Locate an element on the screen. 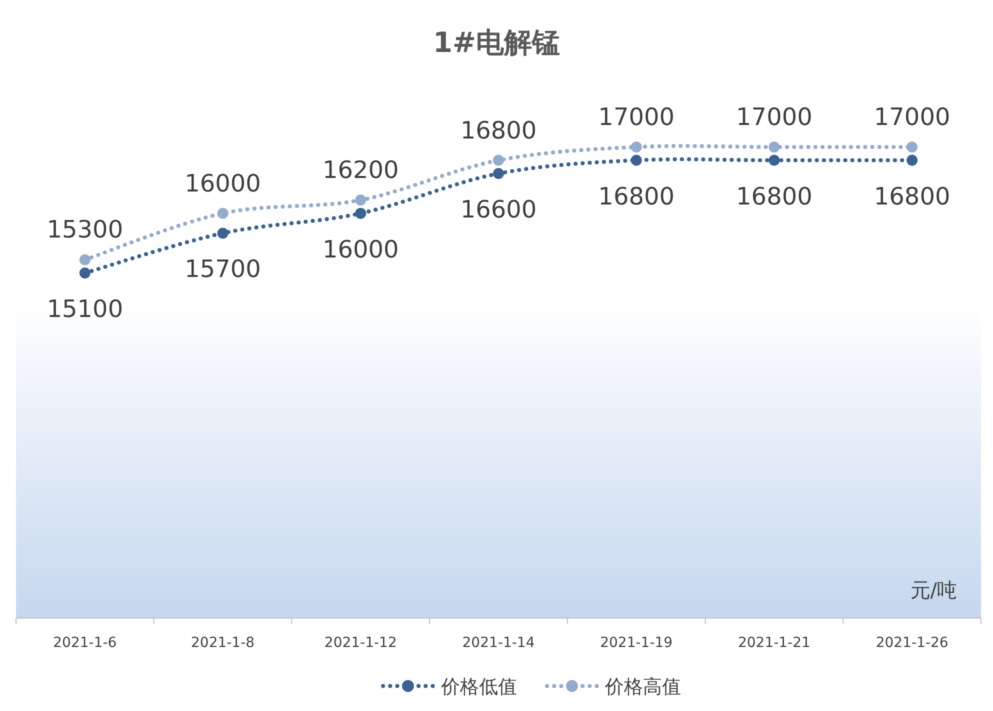 The width and height of the screenshot is (993, 711). x-tick-label: 2021-1-8 is located at coordinates (223, 643).